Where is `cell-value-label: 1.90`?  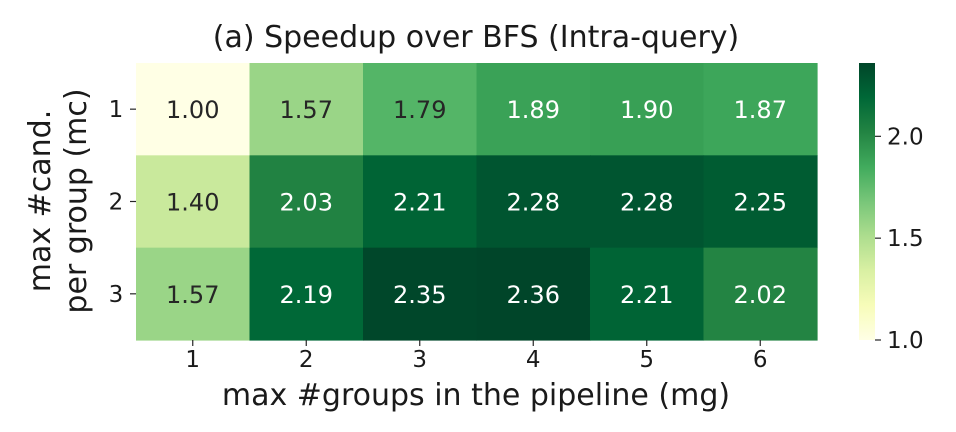
cell-value-label: 1.90 is located at coordinates (646, 110).